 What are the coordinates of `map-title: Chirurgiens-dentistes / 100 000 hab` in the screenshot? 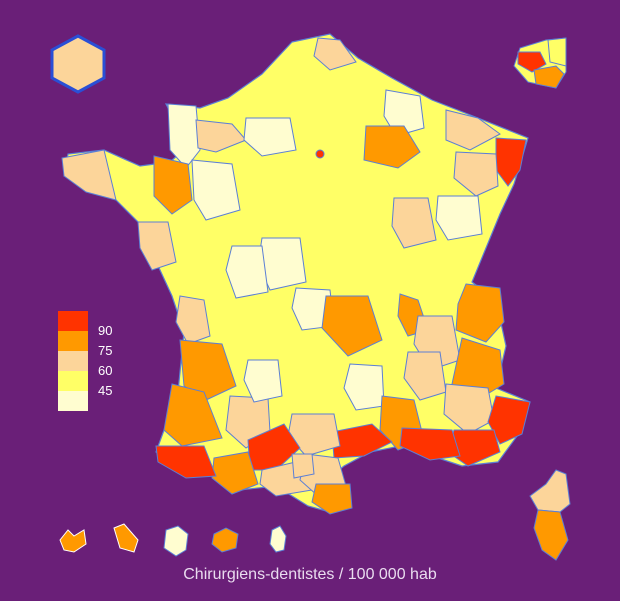 It's located at (310, 574).